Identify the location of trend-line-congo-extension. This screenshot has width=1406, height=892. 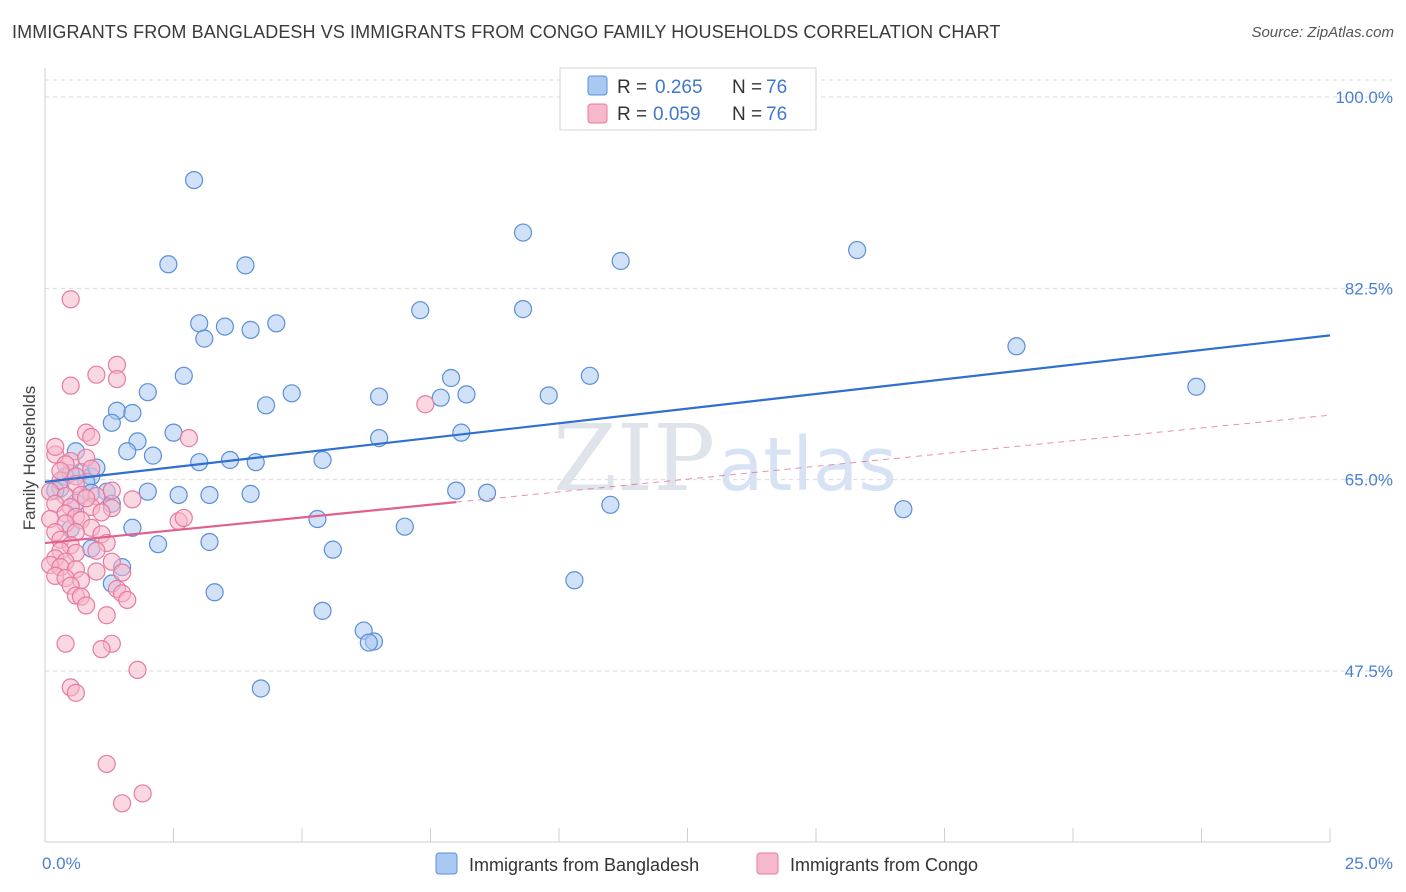
(893, 458).